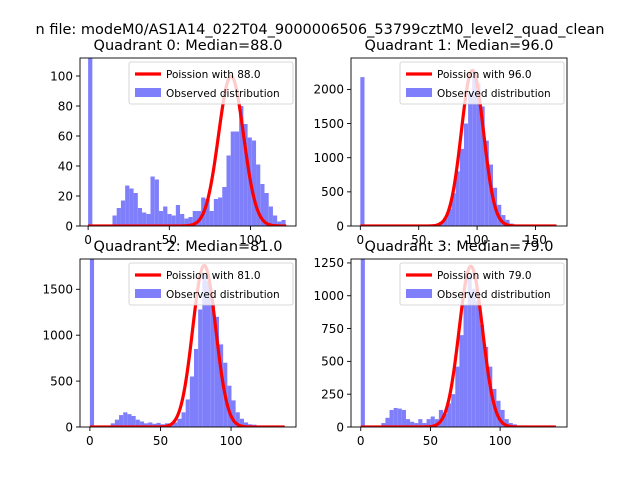  Describe the element at coordinates (332, 329) in the screenshot. I see `y-tick-label: 750` at that location.